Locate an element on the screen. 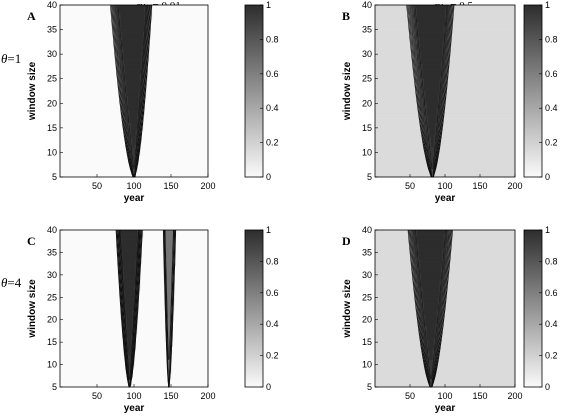 The width and height of the screenshot is (565, 417). colorbar-tick-label: 0.4 is located at coordinates (272, 324).